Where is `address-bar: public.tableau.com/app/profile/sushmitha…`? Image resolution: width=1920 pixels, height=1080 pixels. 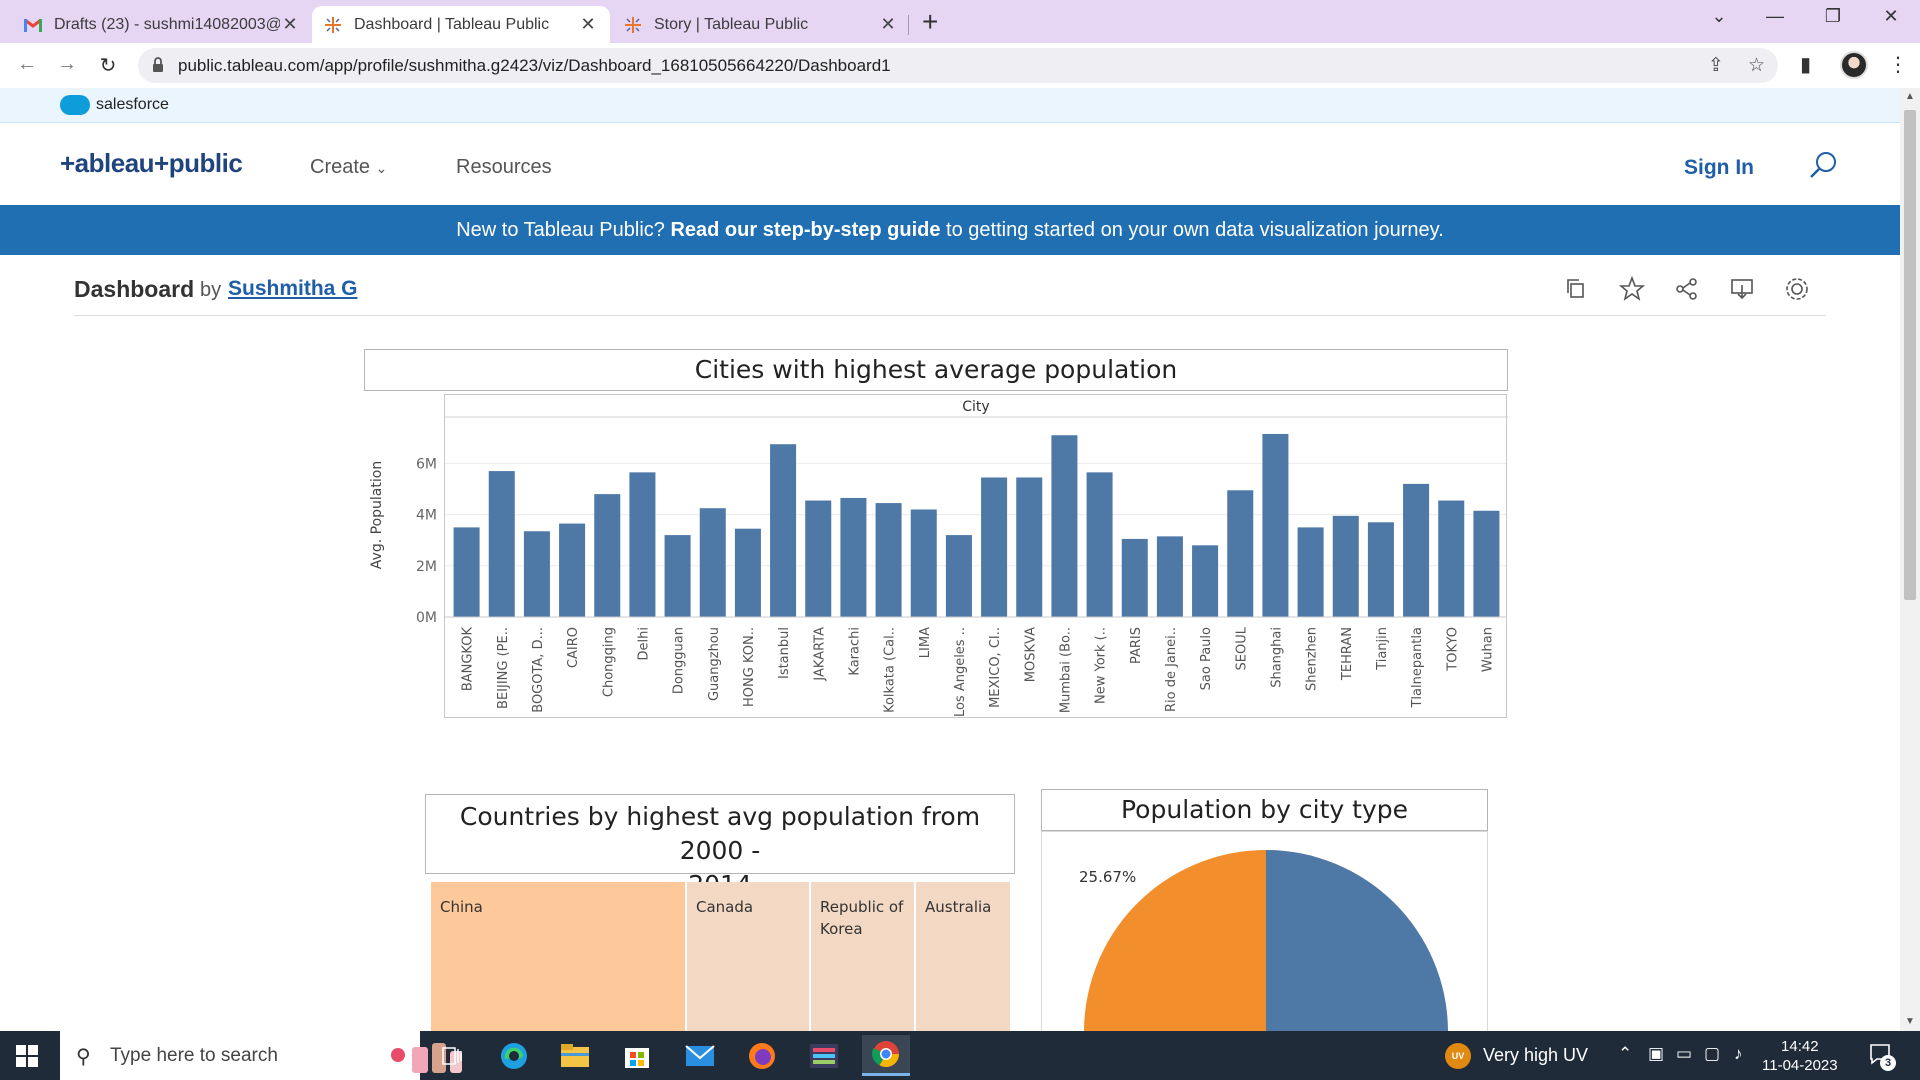 address-bar: public.tableau.com/app/profile/sushmitha… is located at coordinates (958, 65).